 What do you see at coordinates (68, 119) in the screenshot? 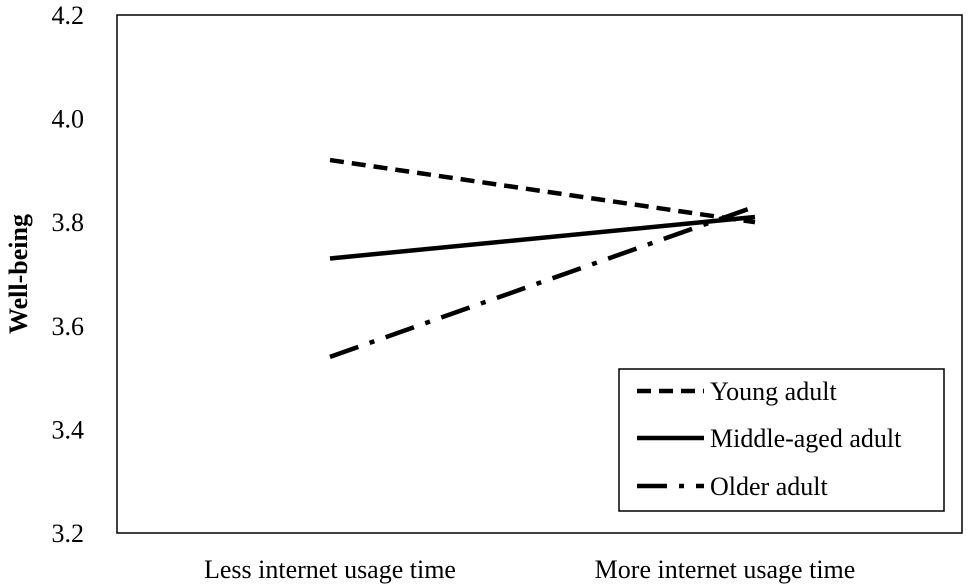
I see `y-tick-label: 4.0` at bounding box center [68, 119].